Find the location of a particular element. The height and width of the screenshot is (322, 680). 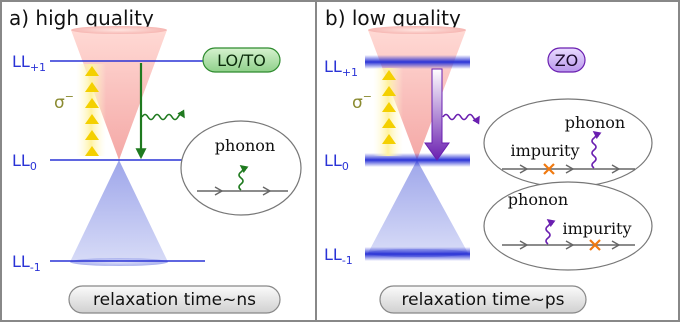

lo-to-badge-label: LO/TO is located at coordinates (241, 60).